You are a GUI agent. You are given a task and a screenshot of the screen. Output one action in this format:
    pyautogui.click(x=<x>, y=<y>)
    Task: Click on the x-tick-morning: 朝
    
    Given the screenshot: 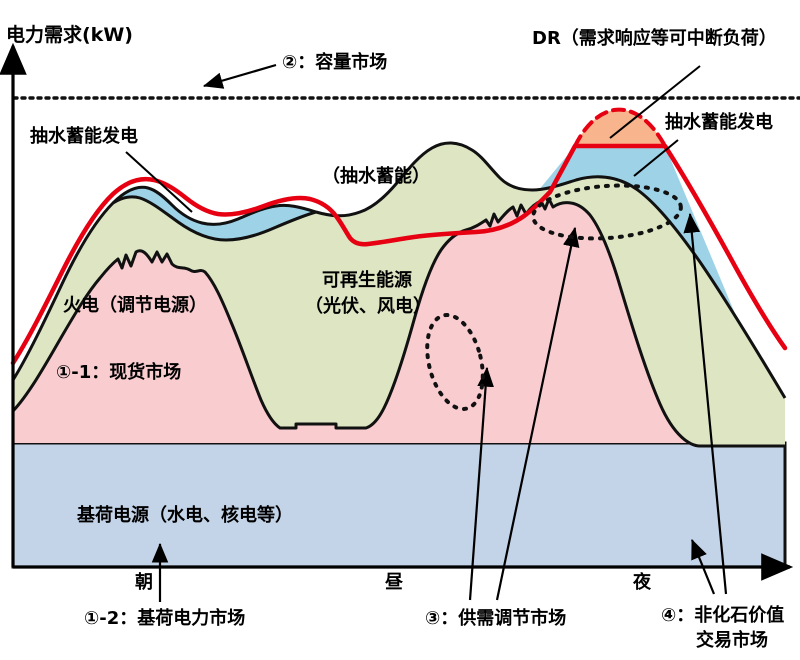 What is the action you would take?
    pyautogui.click(x=144, y=582)
    